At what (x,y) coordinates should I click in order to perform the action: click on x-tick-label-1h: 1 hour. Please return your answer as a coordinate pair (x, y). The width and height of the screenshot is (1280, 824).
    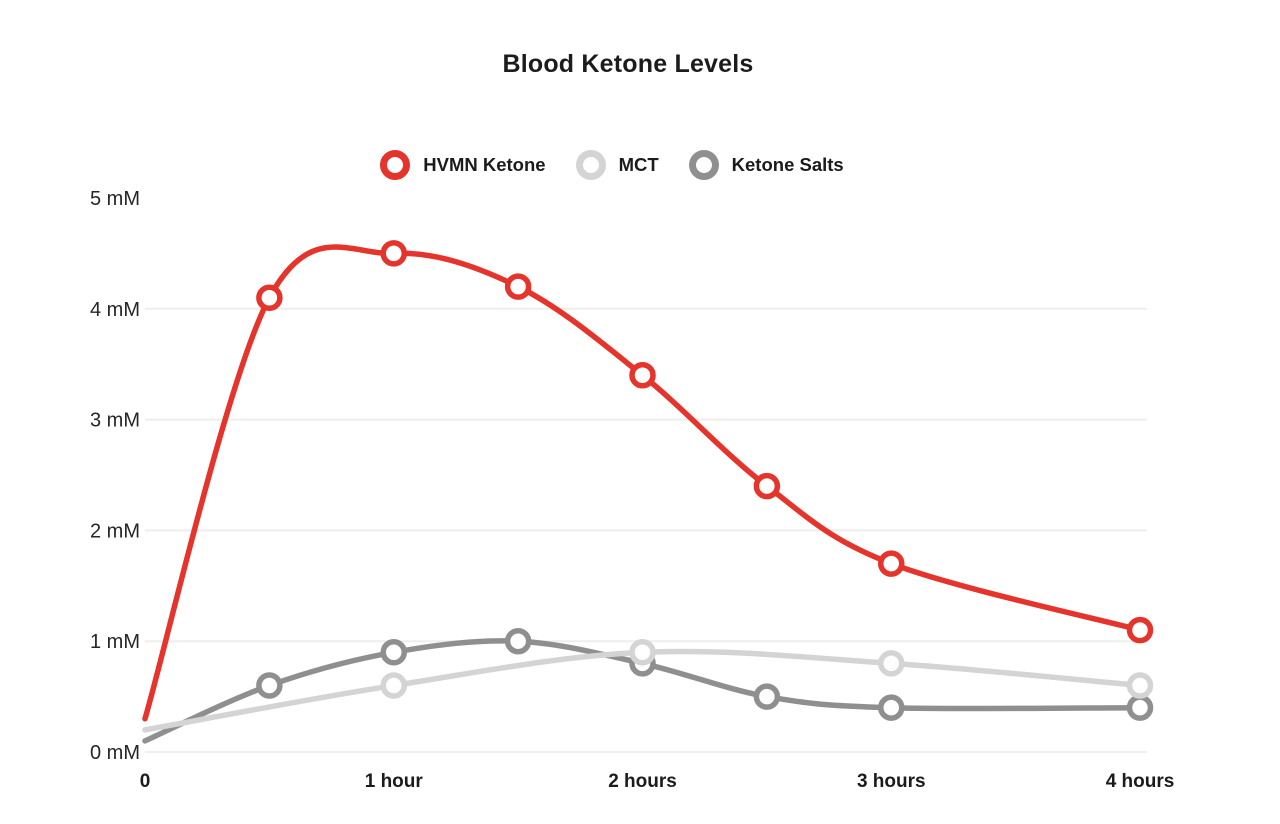
    Looking at the image, I should click on (394, 781).